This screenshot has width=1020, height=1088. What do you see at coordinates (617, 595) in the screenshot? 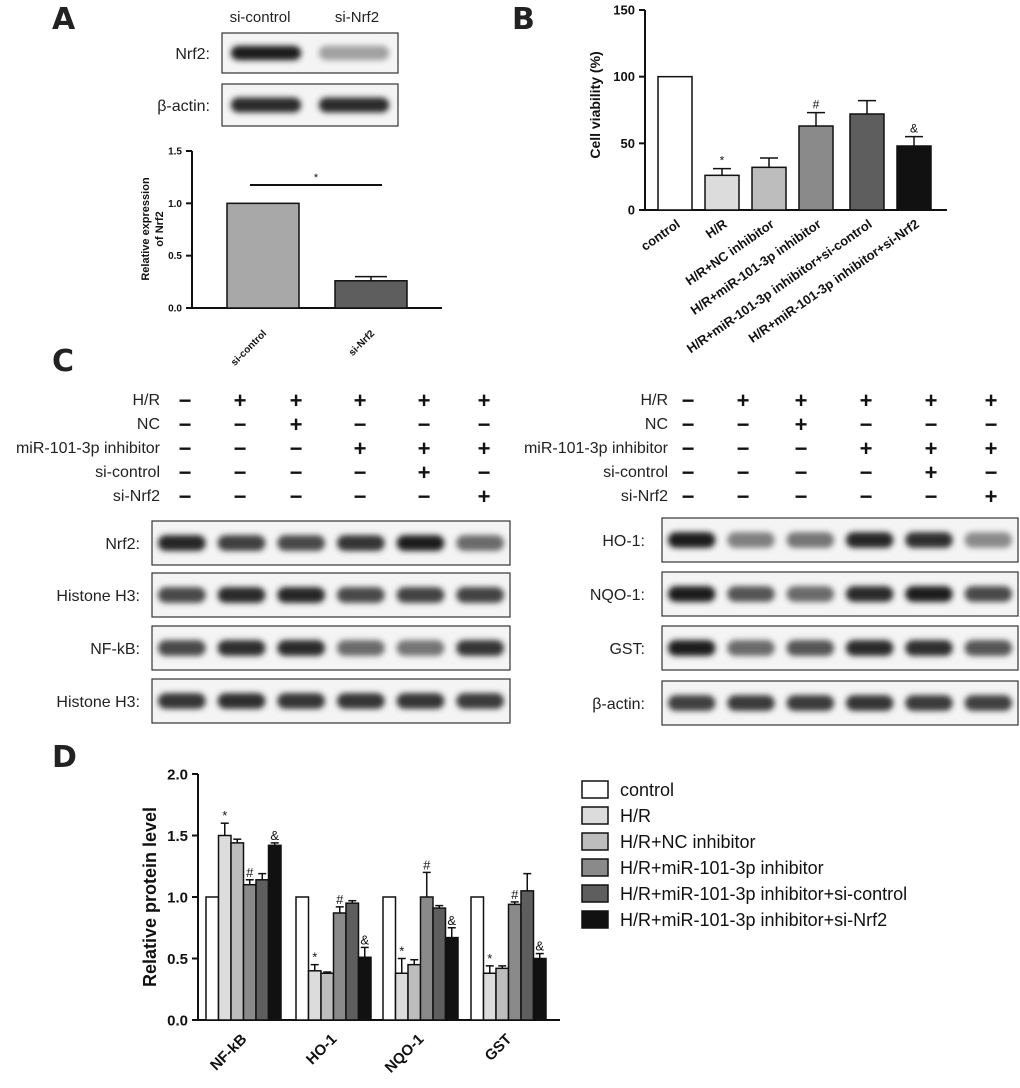
I see `blot-c-right-1-label: NQO-1:` at bounding box center [617, 595].